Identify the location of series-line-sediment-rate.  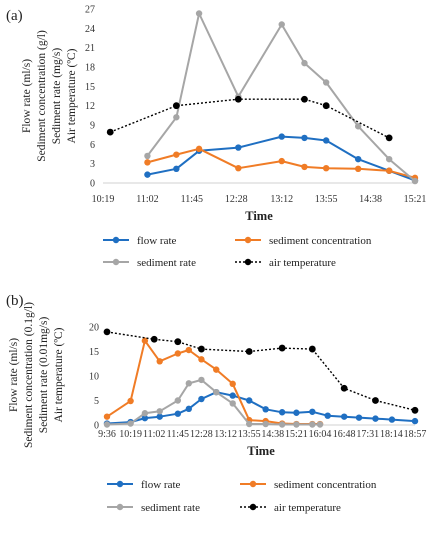
(213, 402).